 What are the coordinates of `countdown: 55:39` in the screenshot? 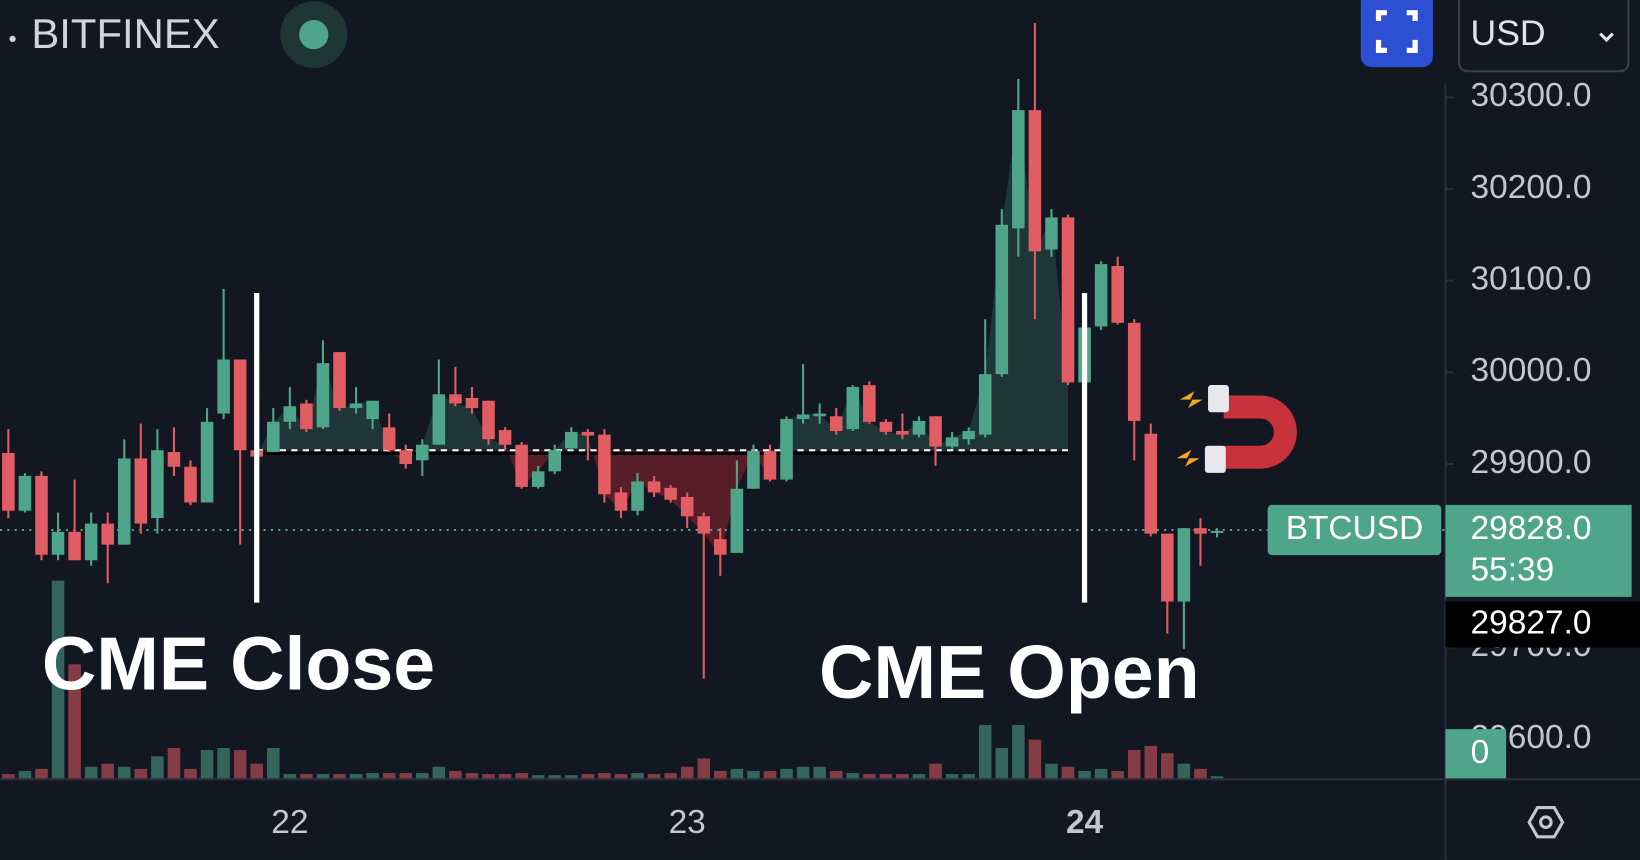 It's located at (1513, 570).